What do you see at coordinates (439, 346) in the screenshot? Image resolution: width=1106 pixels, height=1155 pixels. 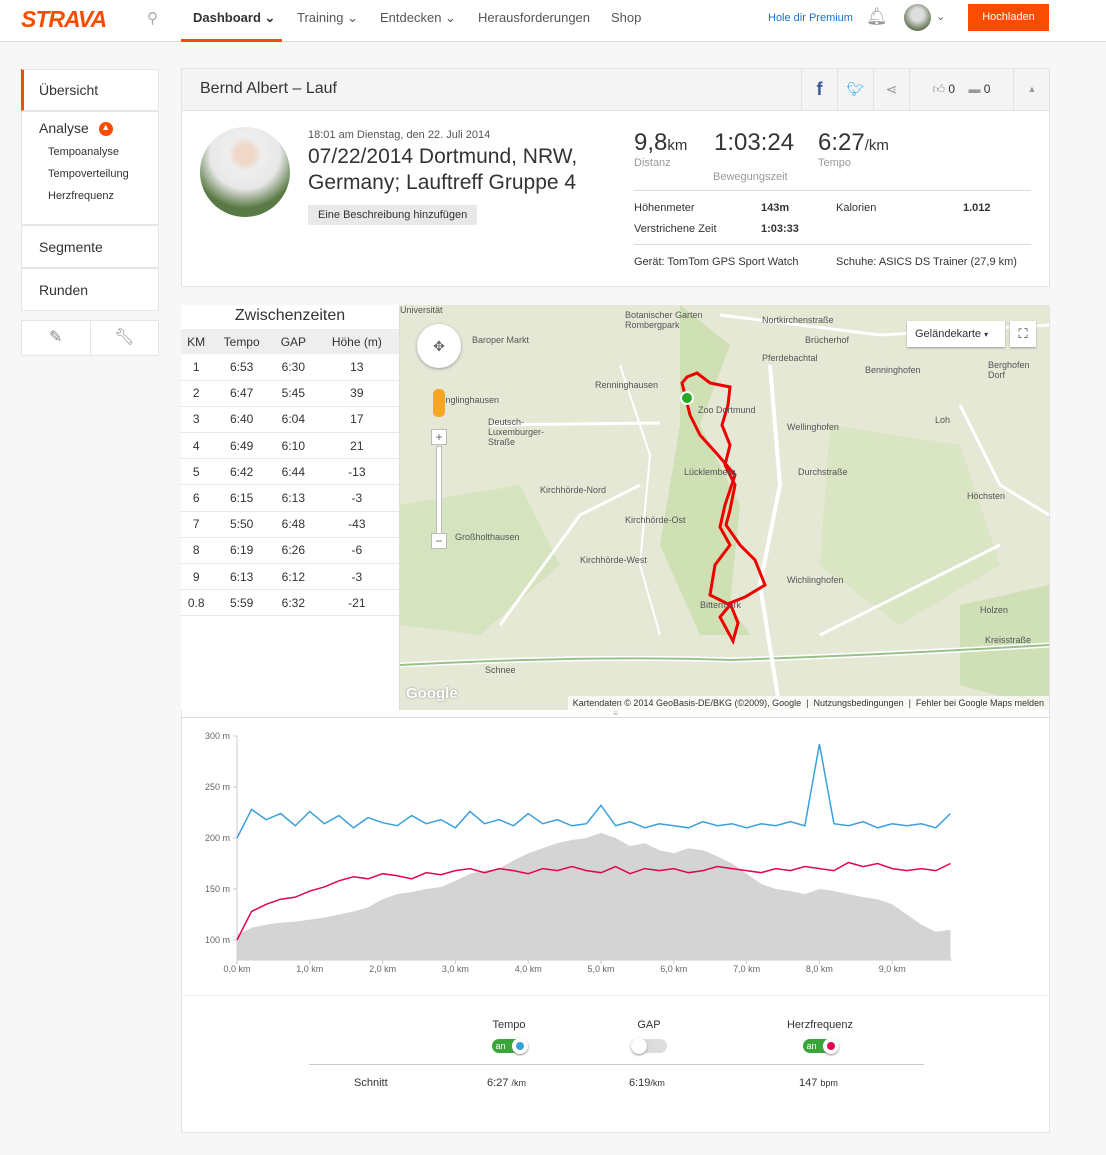 I see `pan-control-icon: ✥` at bounding box center [439, 346].